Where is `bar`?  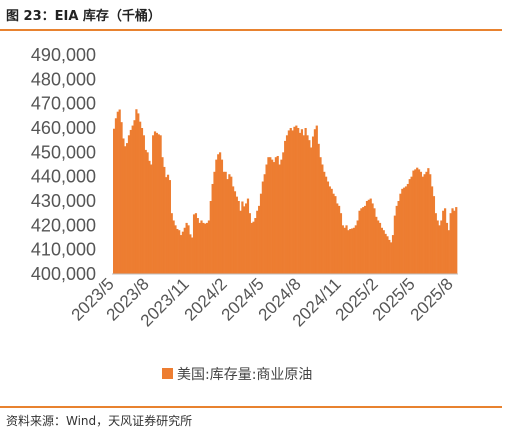
bar is located at coordinates (456, 240).